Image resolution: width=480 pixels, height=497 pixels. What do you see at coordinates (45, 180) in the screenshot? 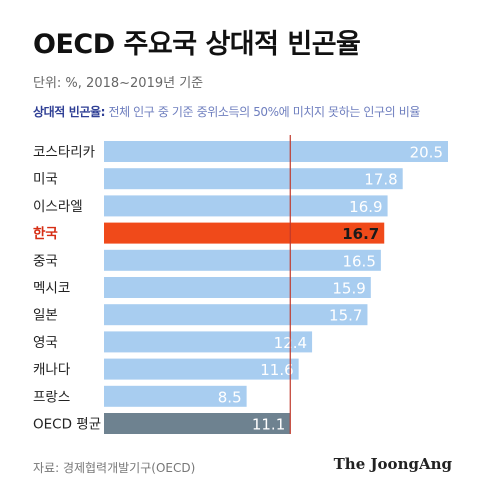
I see `category-label: 미국` at bounding box center [45, 180].